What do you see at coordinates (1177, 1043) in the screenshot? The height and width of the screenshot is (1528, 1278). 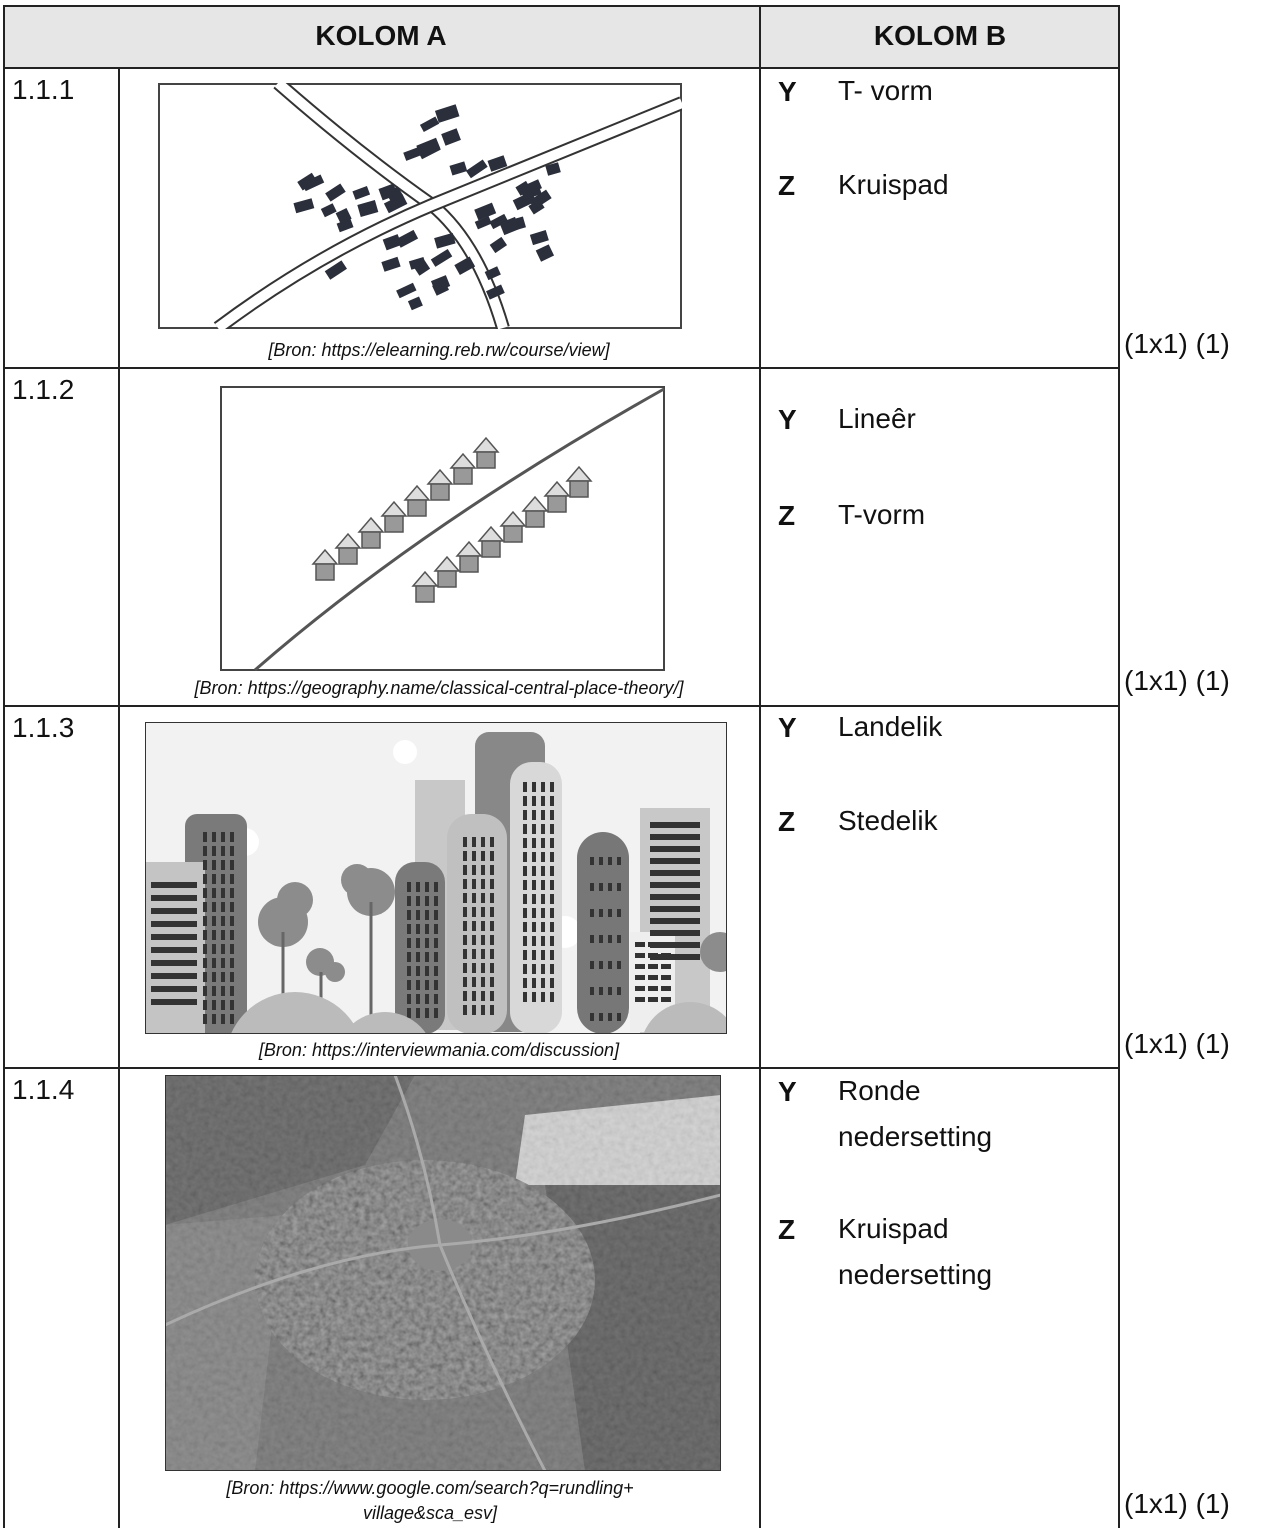 I see `marks: (1x1) (1)` at bounding box center [1177, 1043].